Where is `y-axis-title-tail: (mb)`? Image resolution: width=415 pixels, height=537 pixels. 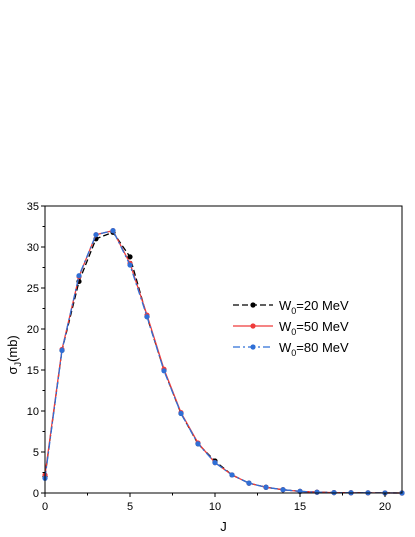 y-axis-title-tail: (mb) is located at coordinates (12, 348).